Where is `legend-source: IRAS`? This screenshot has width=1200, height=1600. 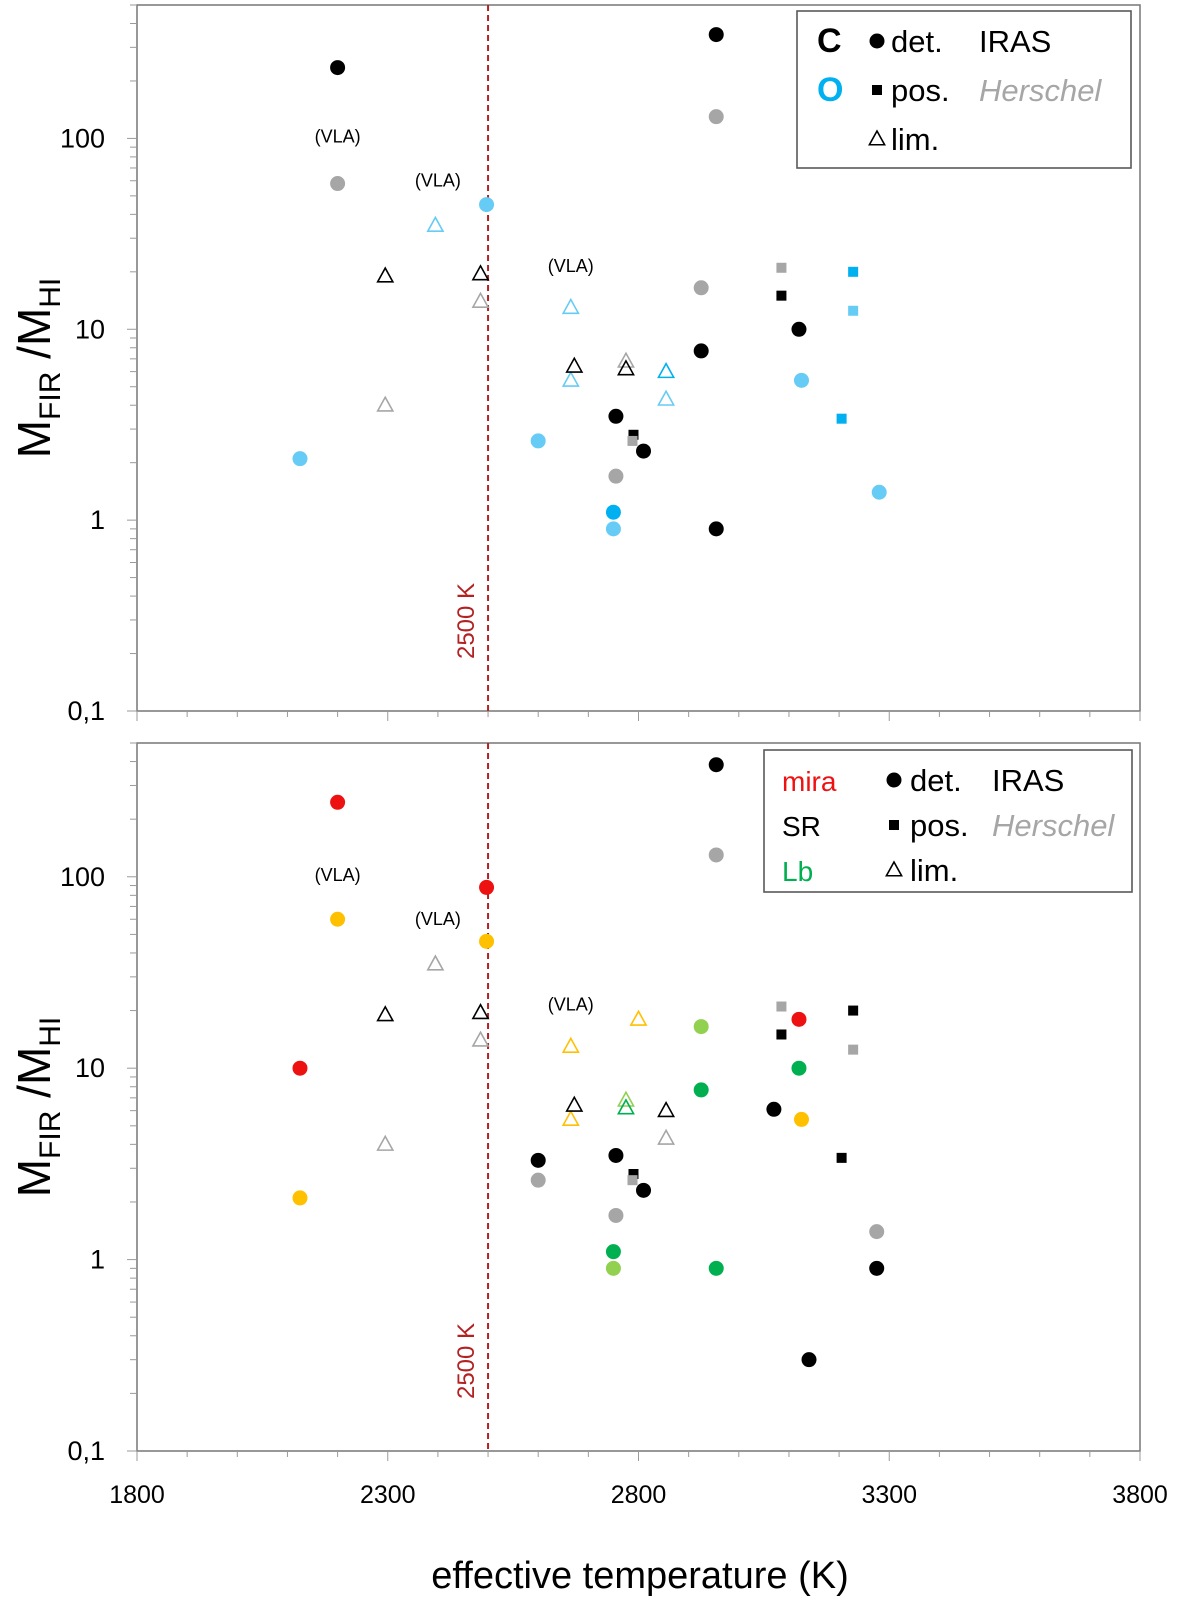
legend-source: IRAS is located at coordinates (1028, 780).